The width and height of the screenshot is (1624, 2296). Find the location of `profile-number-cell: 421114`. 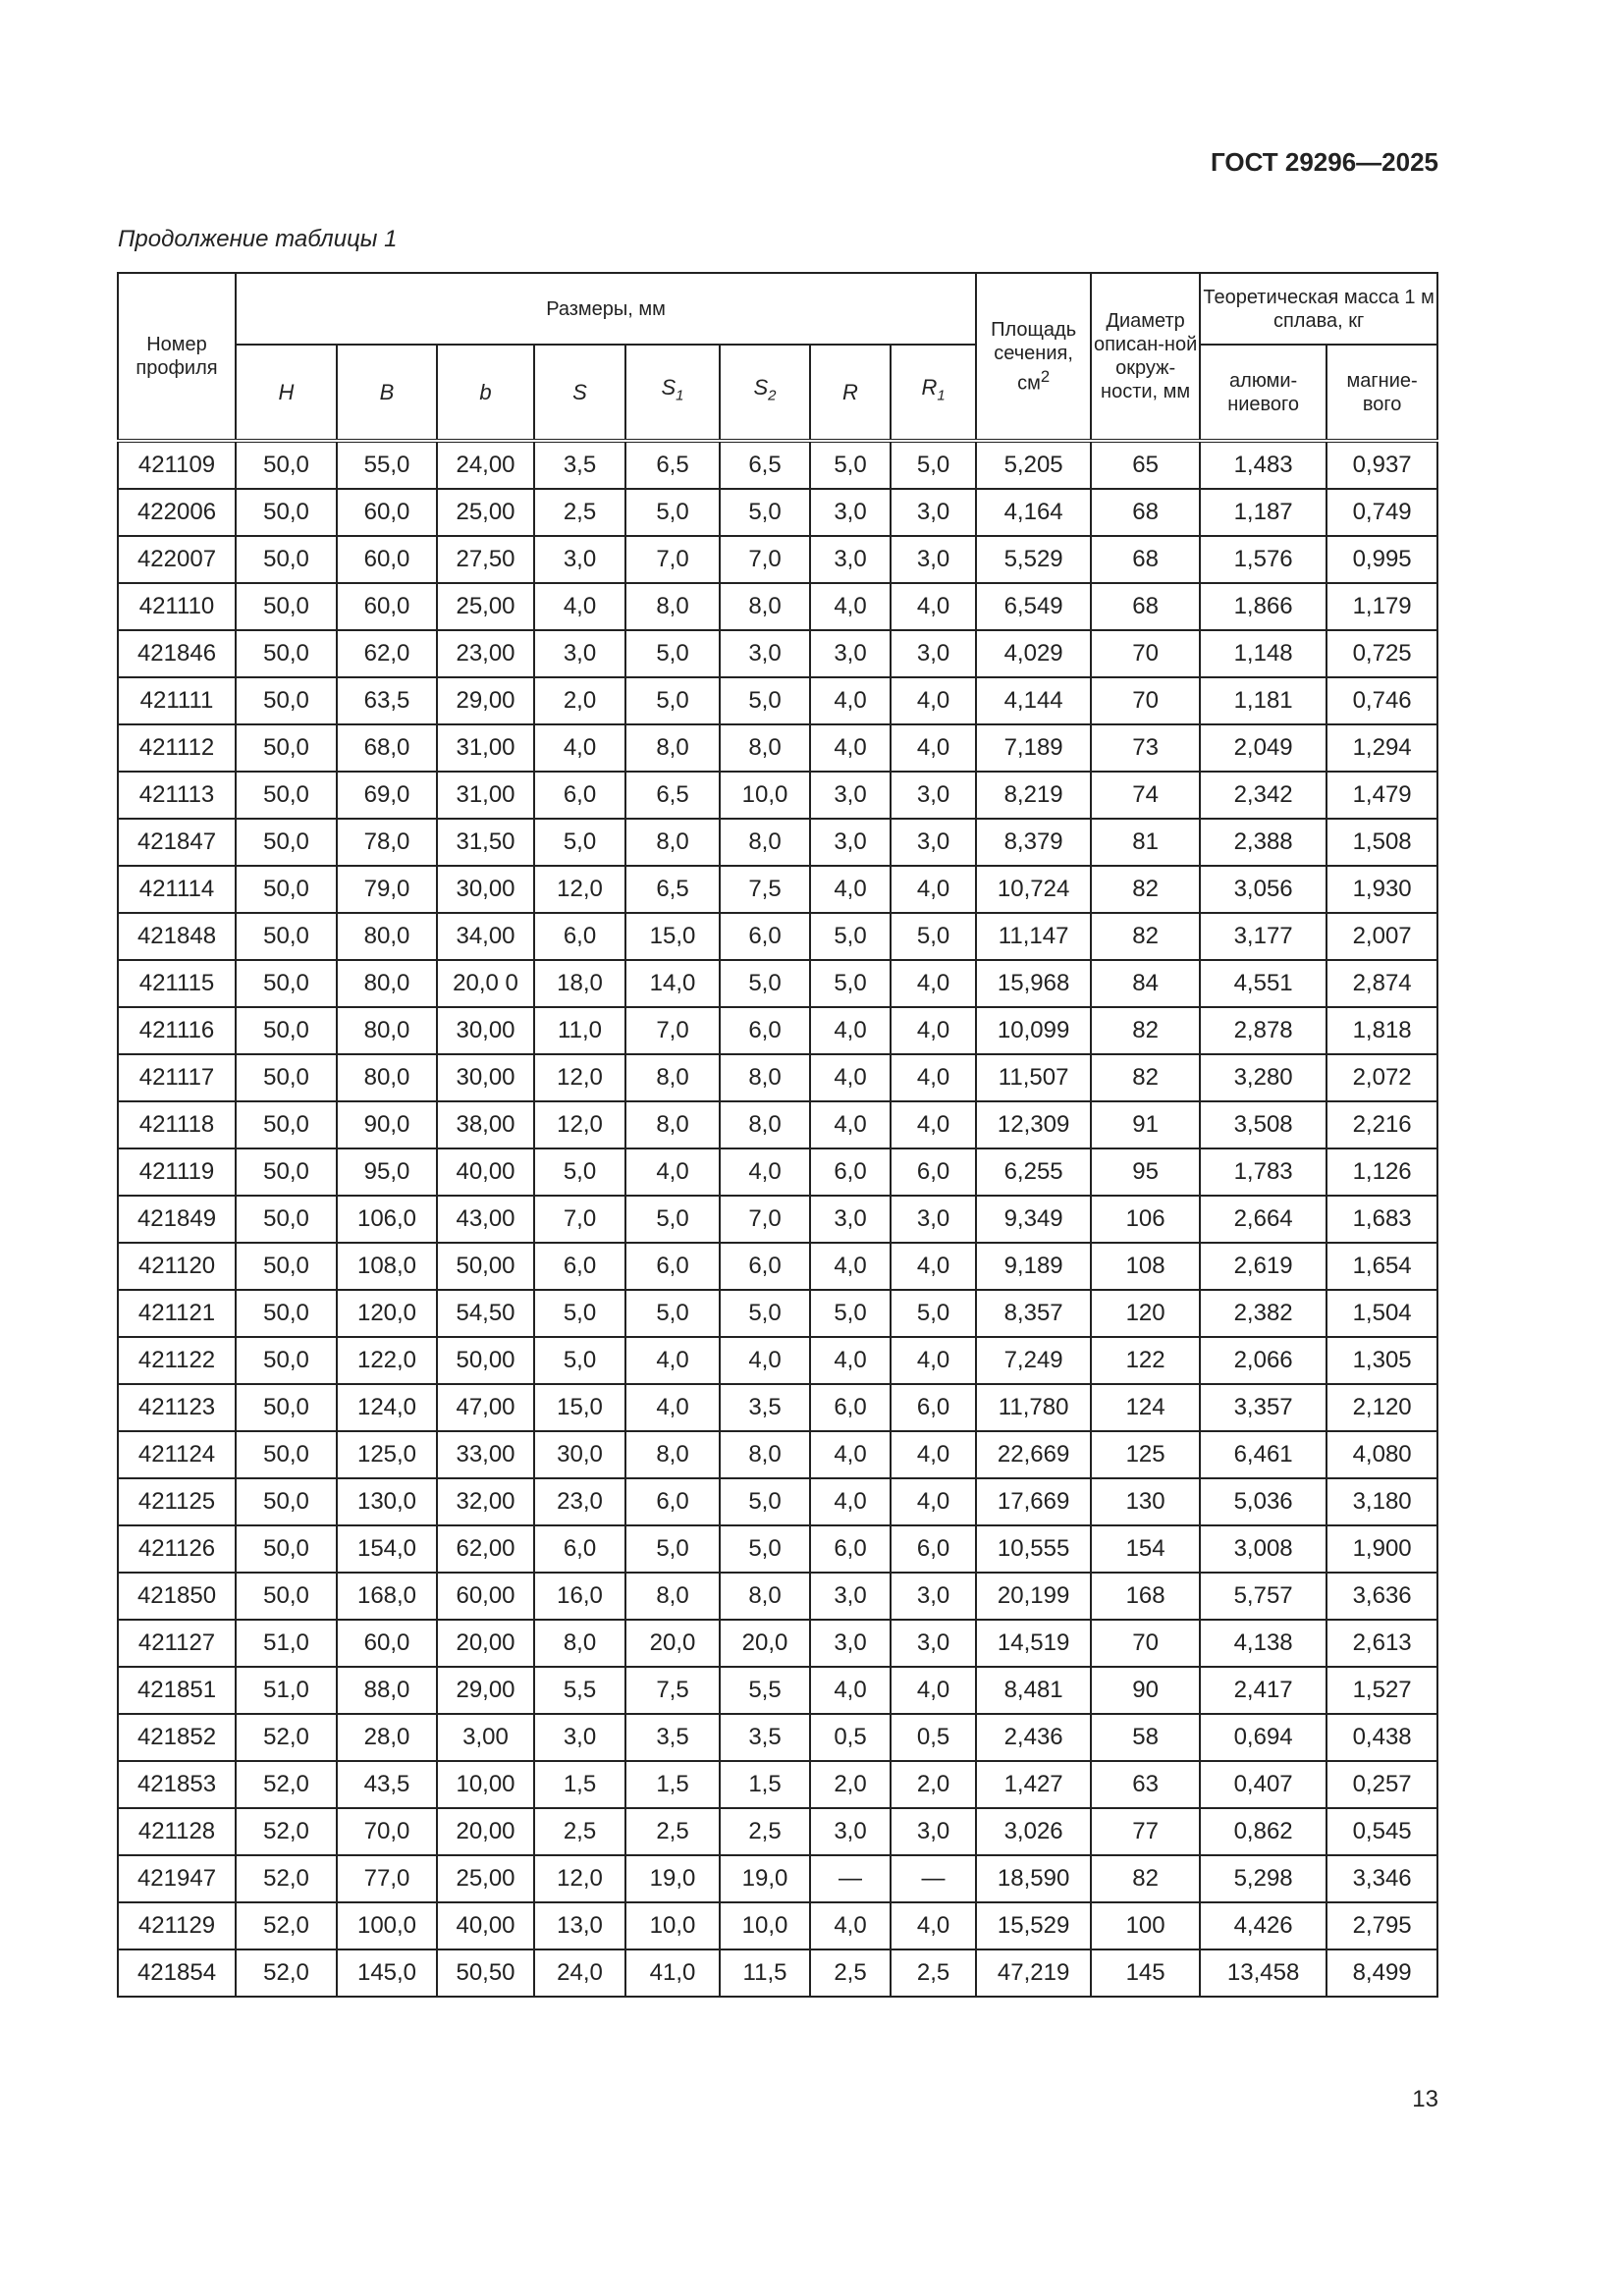

profile-number-cell: 421114 is located at coordinates (177, 889).